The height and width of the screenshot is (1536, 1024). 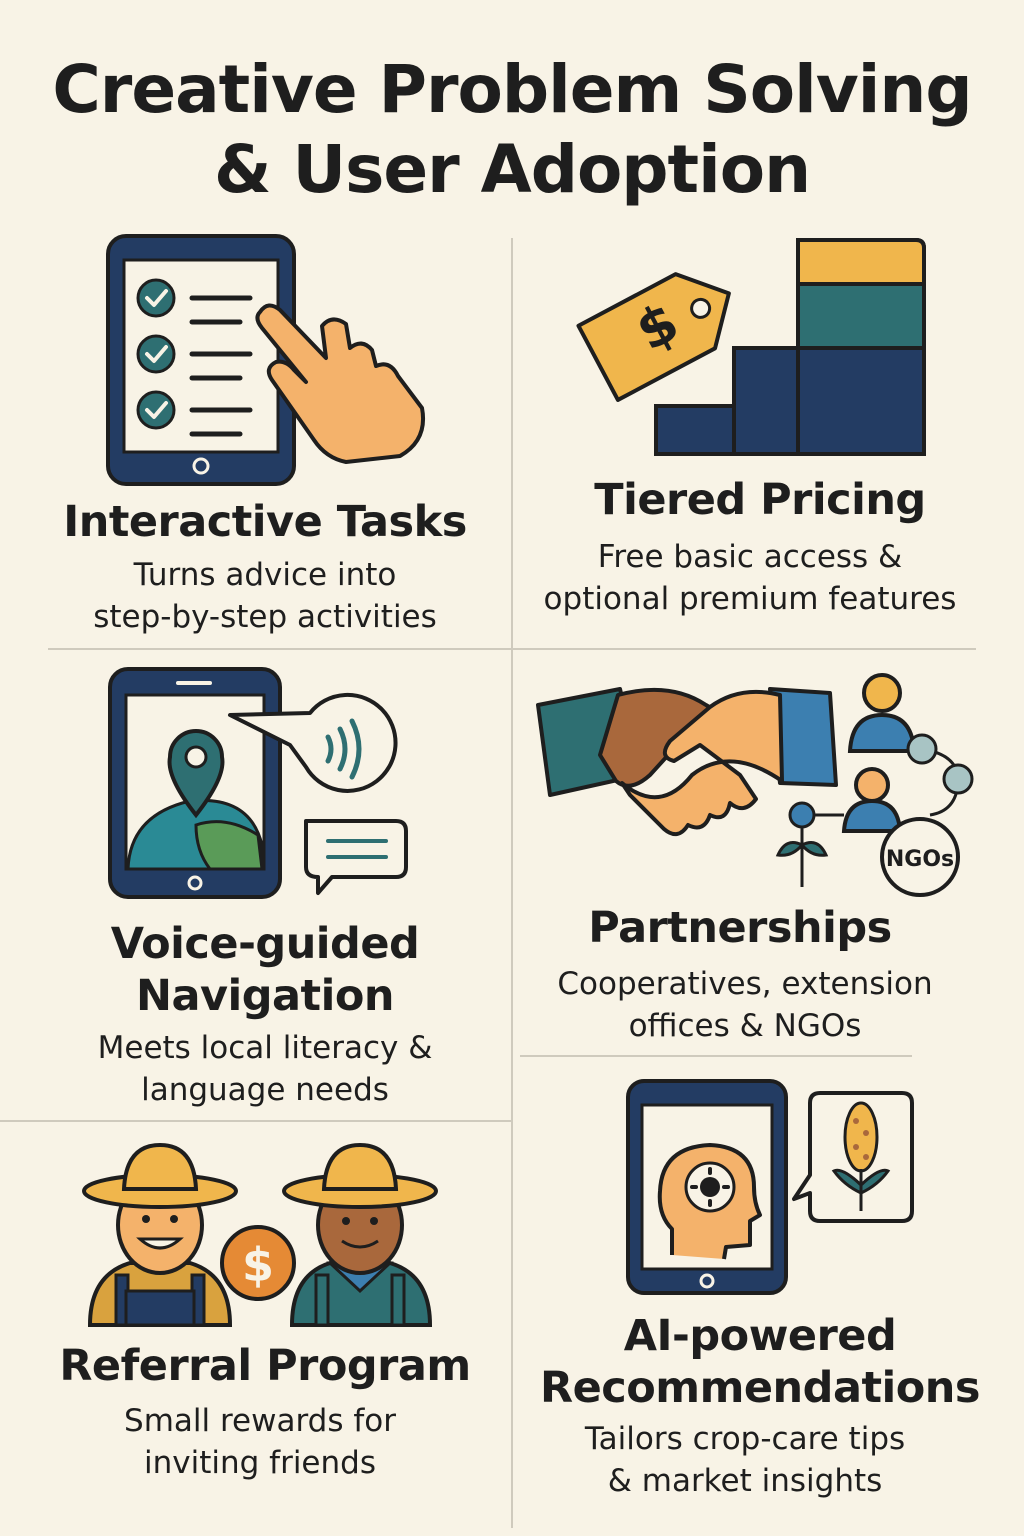 I want to click on title-line-1: Creative Problem Solving, so click(x=512, y=89).